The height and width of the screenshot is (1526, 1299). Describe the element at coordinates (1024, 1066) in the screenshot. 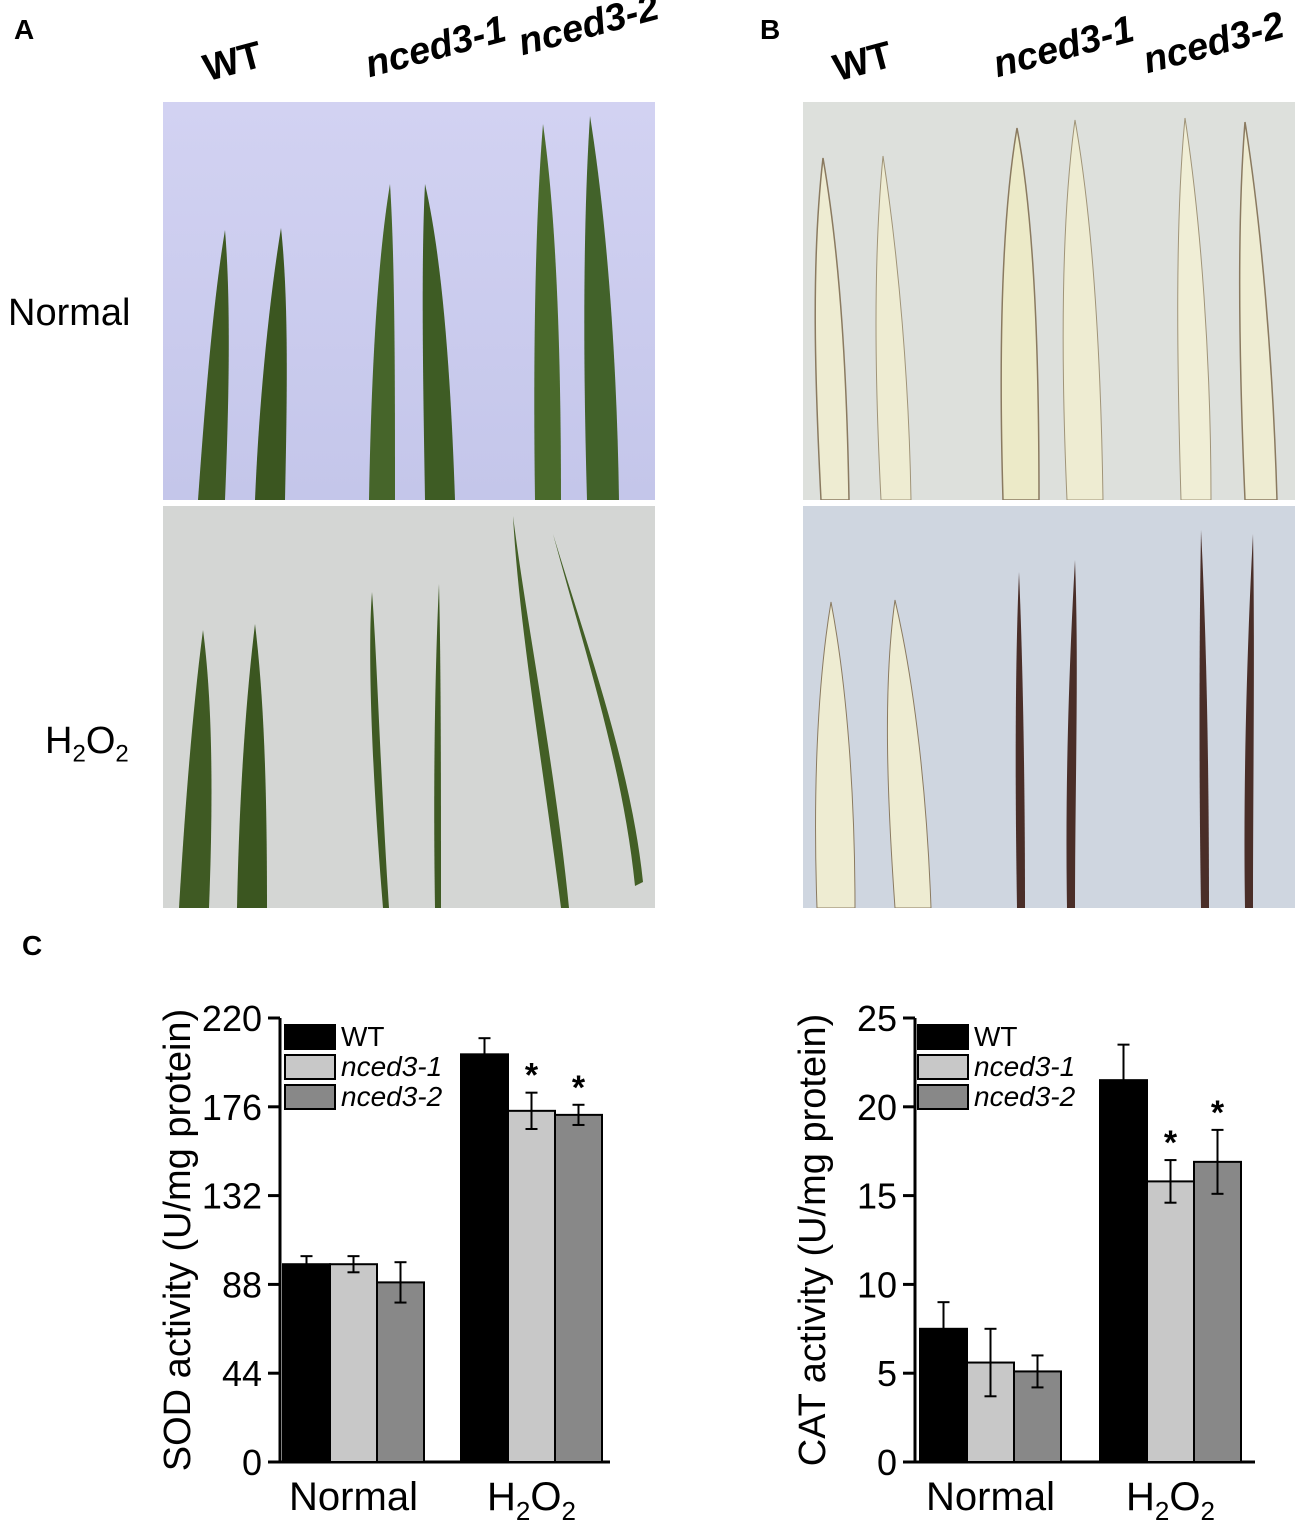

I see `cat-legend-label: nced3-1` at that location.